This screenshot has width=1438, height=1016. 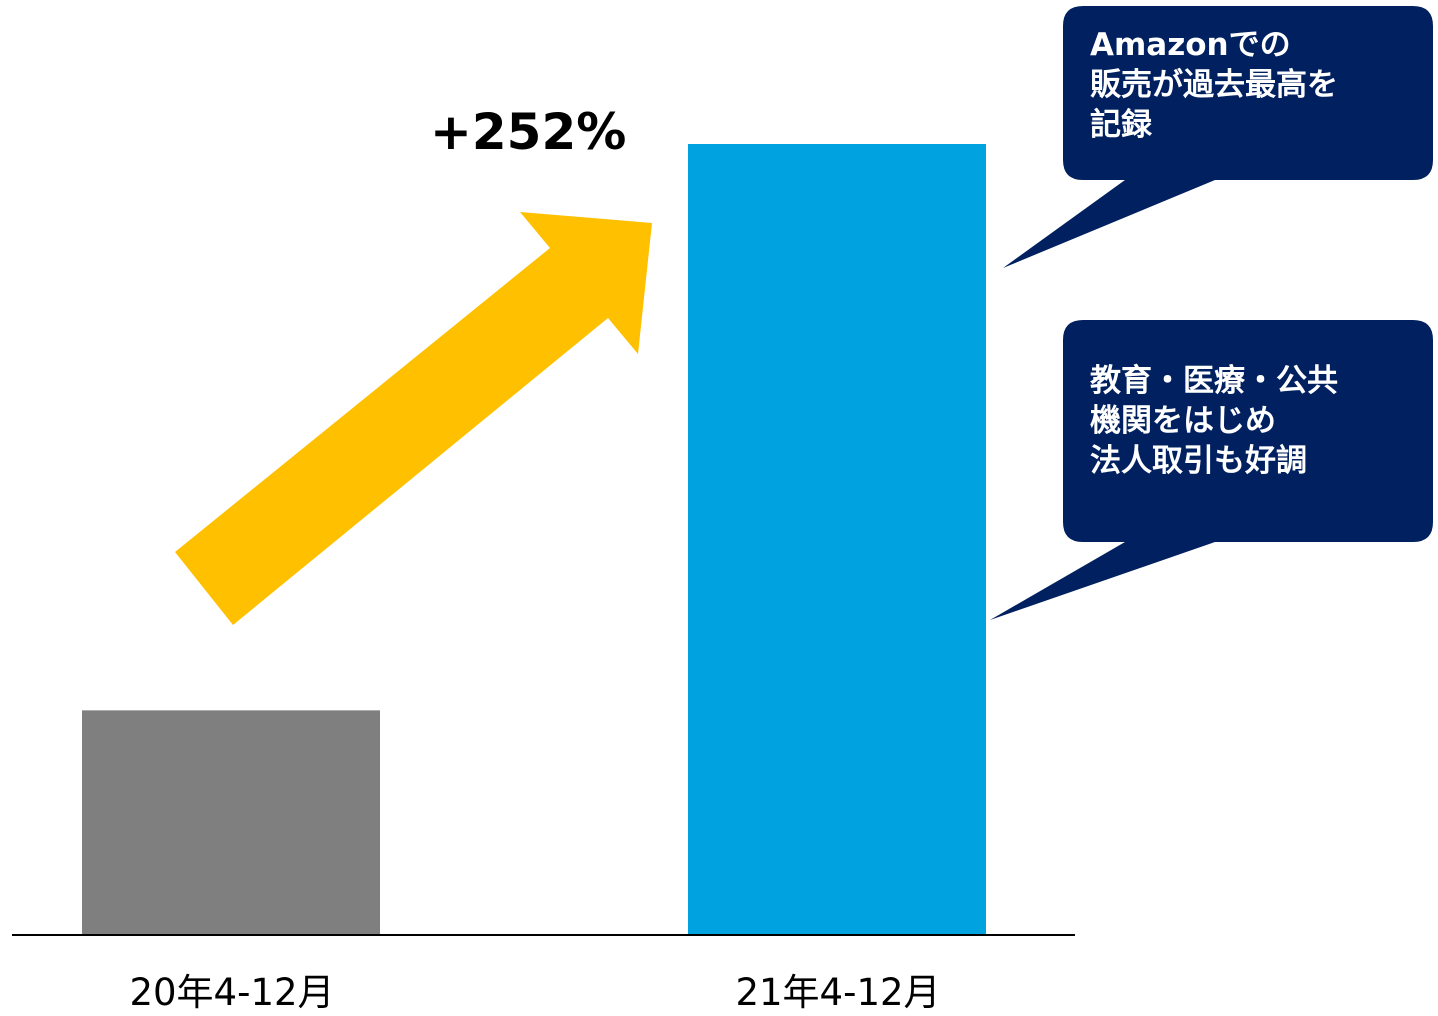 What do you see at coordinates (528, 132) in the screenshot?
I see `growth-percent-label: +252%` at bounding box center [528, 132].